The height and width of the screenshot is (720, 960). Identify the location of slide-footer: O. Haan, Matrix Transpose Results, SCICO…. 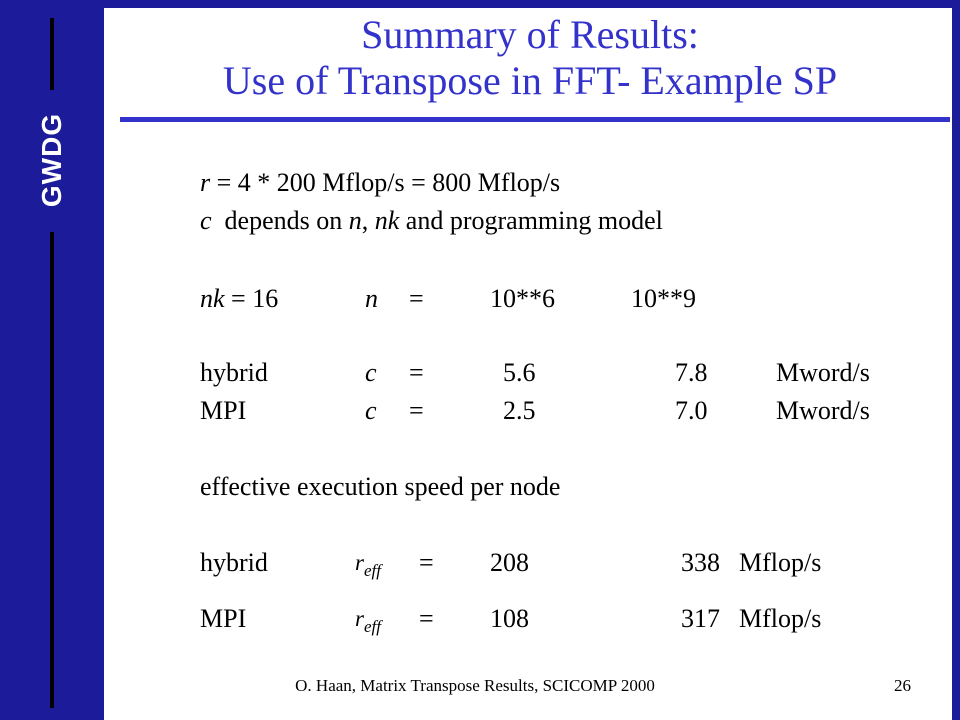
(475, 685).